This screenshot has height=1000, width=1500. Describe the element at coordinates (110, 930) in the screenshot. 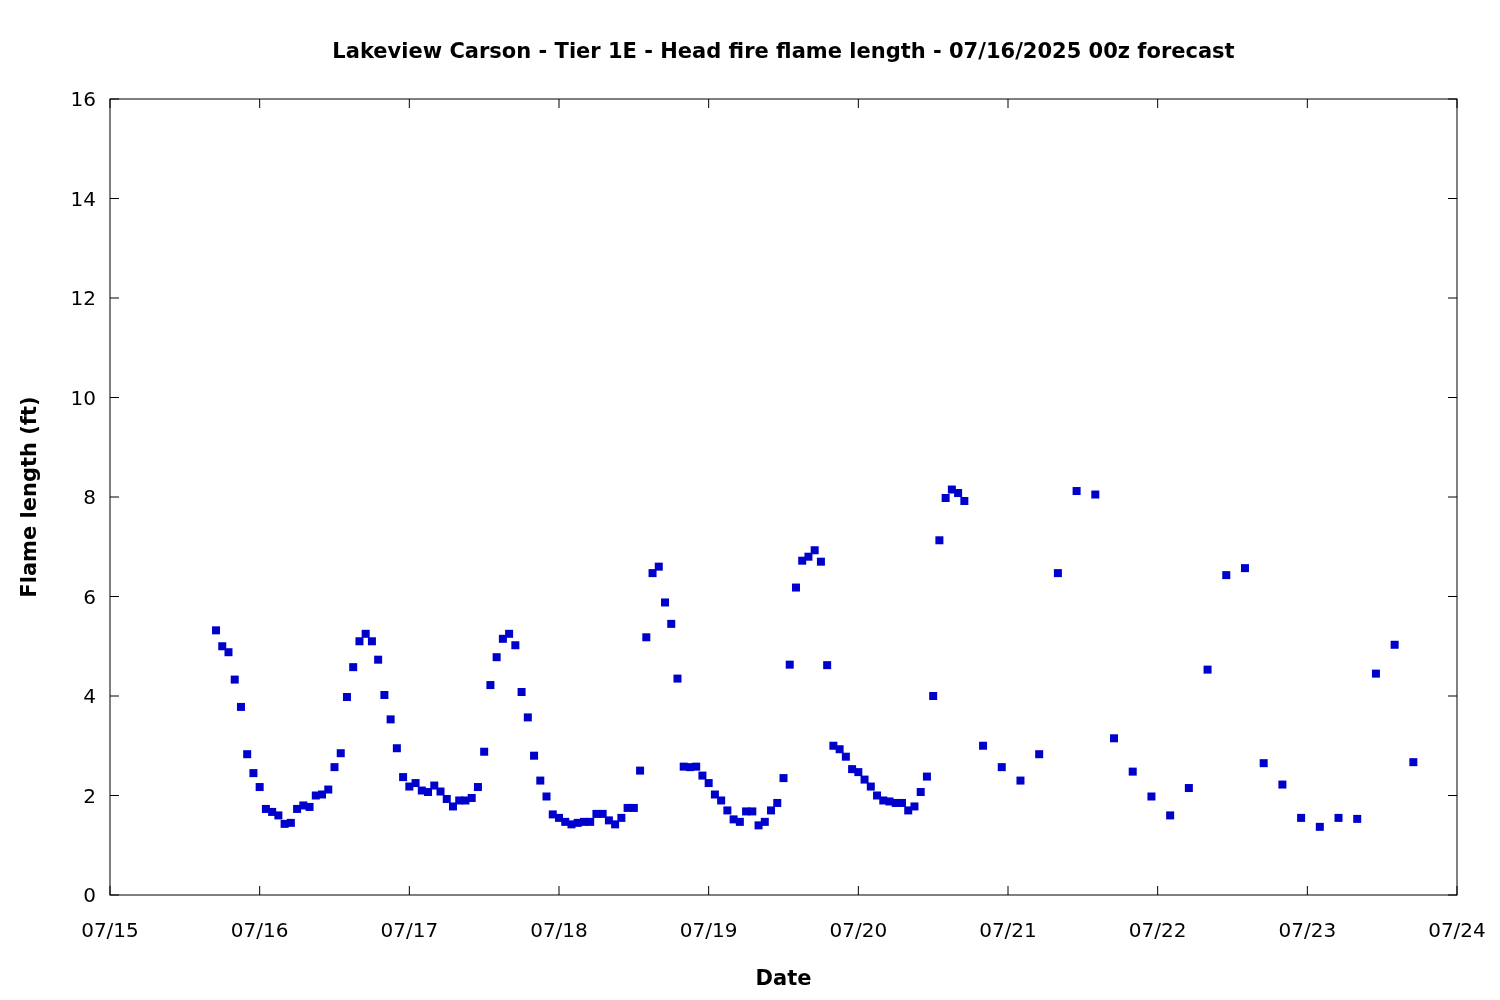

I see `x-tick-label: 07/15` at that location.